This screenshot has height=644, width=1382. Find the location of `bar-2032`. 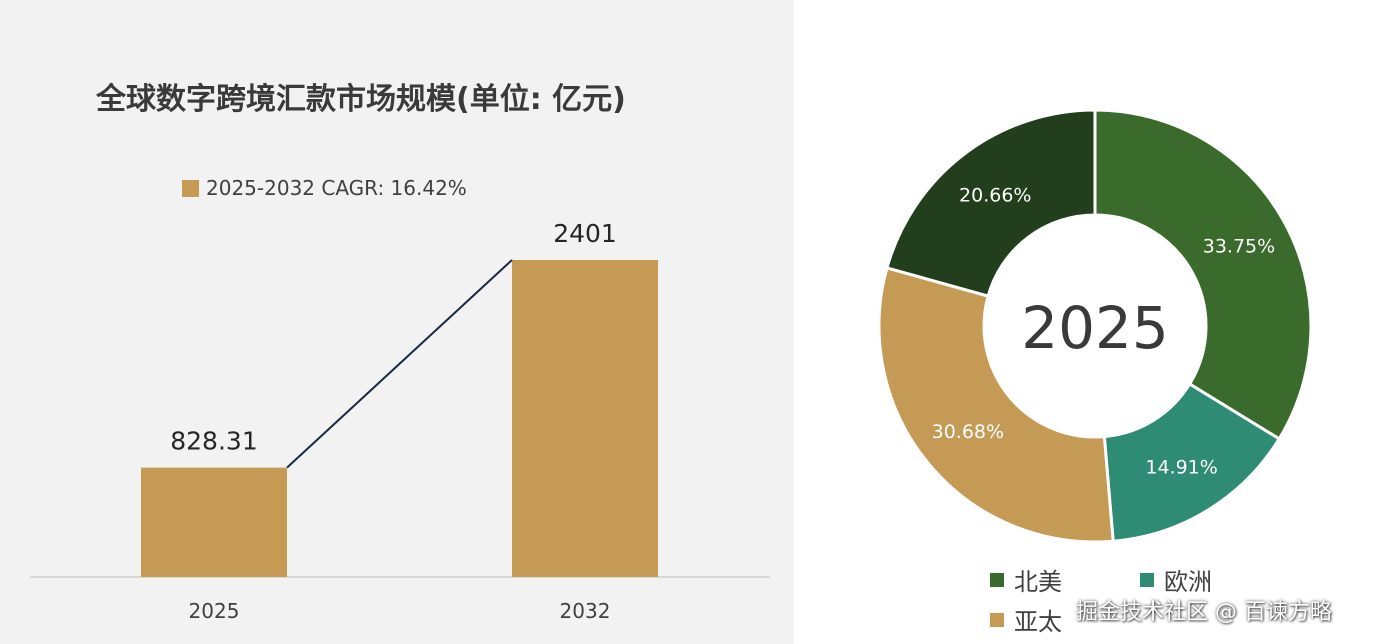

bar-2032 is located at coordinates (585, 418).